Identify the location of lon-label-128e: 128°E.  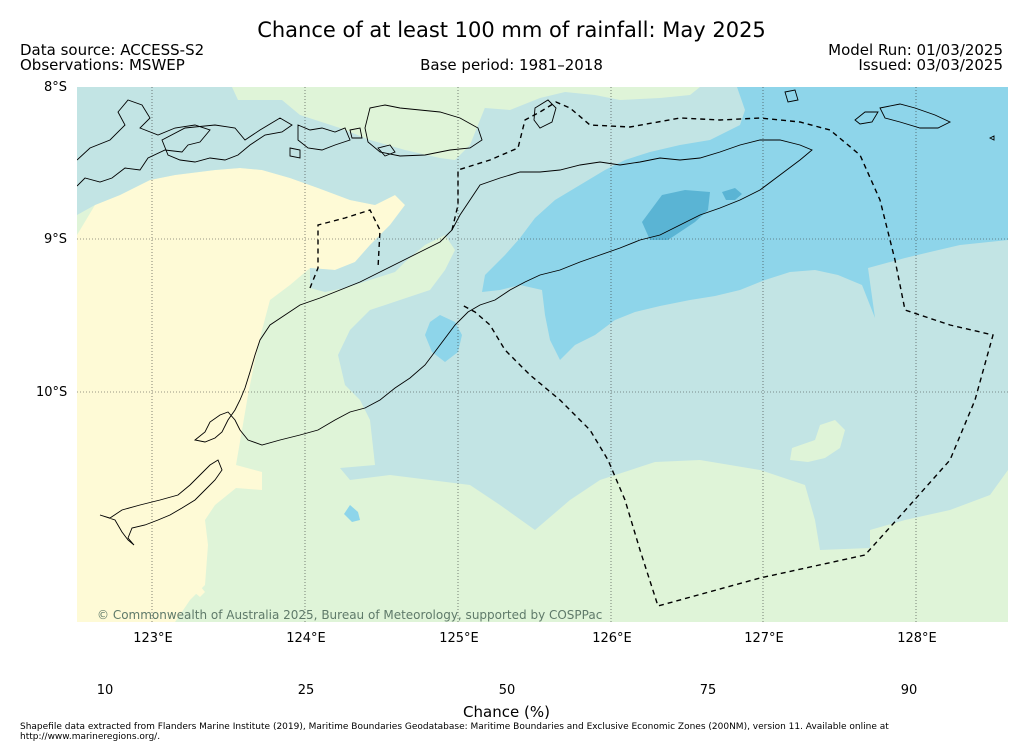
(917, 638).